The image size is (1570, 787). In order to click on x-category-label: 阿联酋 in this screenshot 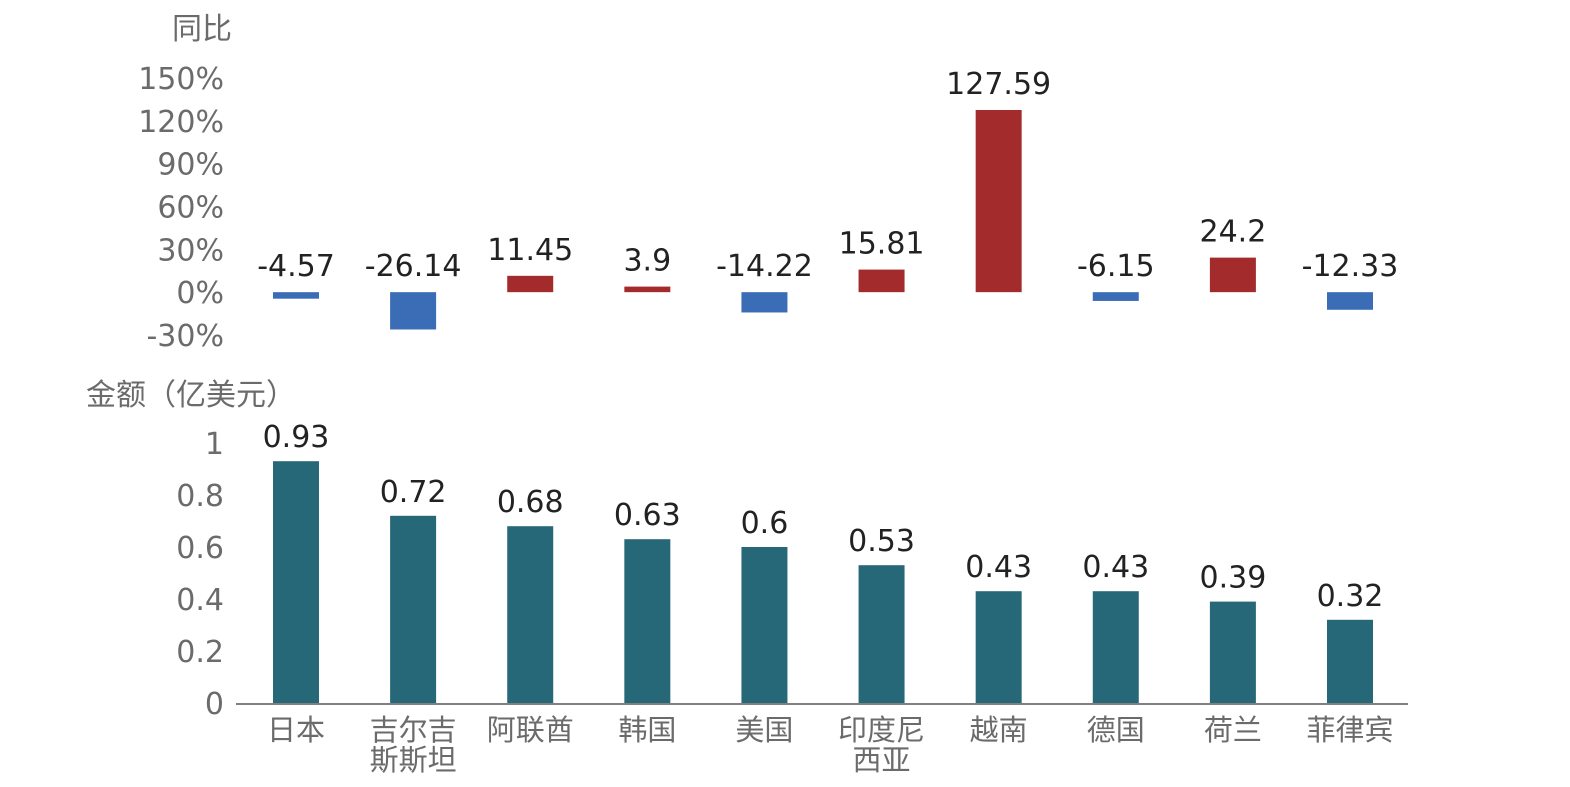, I will do `click(530, 730)`.